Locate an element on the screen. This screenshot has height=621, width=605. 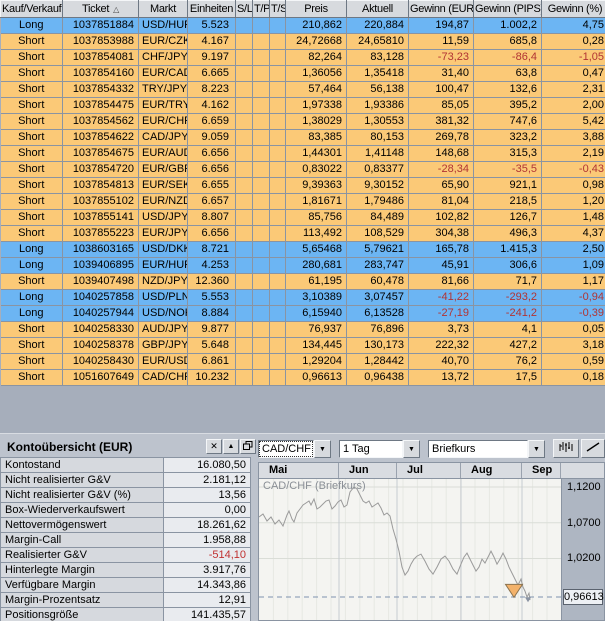
account-row-value: 1.958,88 is located at coordinates (207, 540).